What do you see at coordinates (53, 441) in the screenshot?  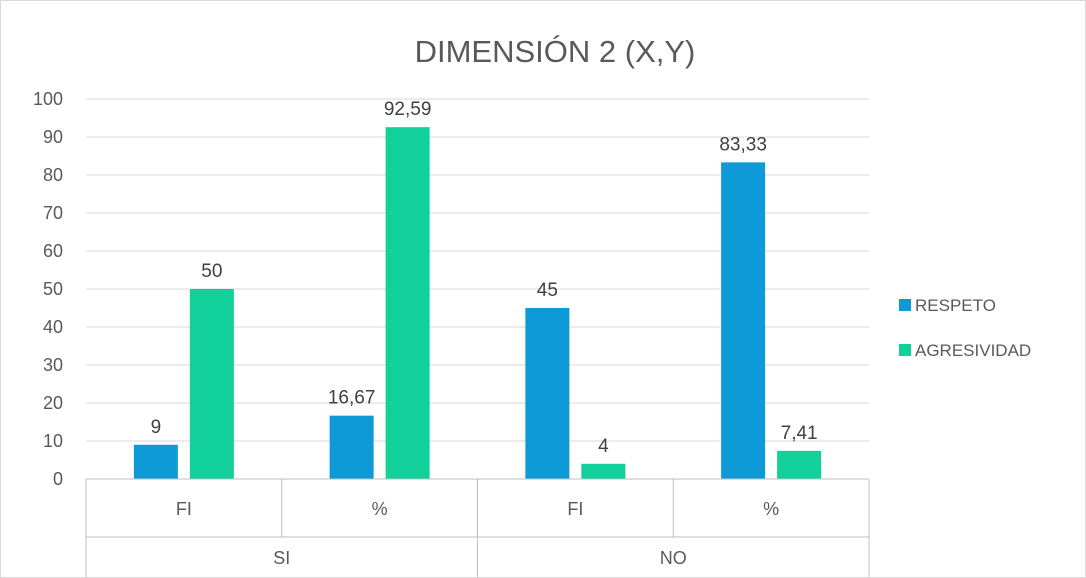 I see `y-tick-label: 10` at bounding box center [53, 441].